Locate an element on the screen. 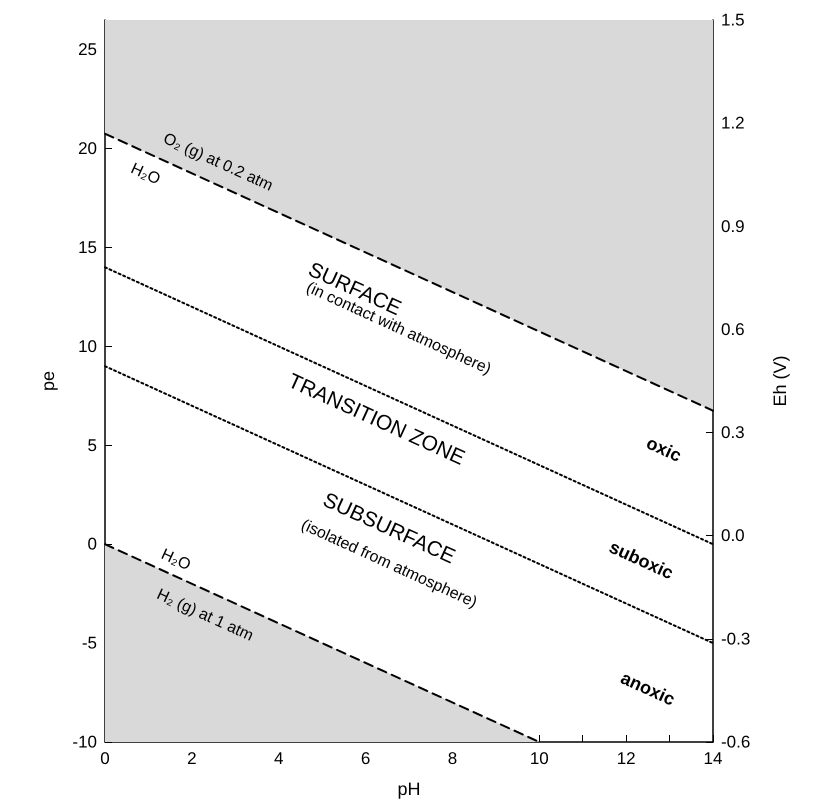 The image size is (817, 811). y-tick-label: 15 is located at coordinates (87, 247).